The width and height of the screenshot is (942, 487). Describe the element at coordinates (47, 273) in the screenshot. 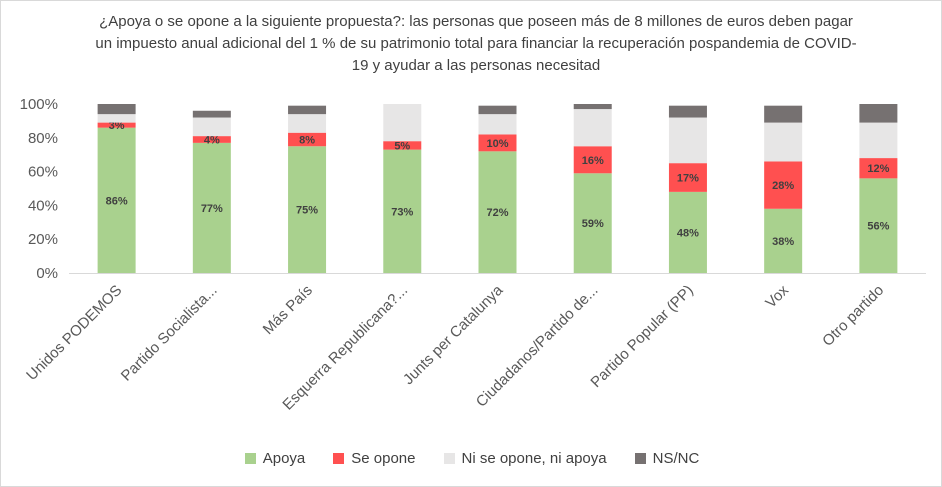

I see `y-tick-label: 0%` at that location.